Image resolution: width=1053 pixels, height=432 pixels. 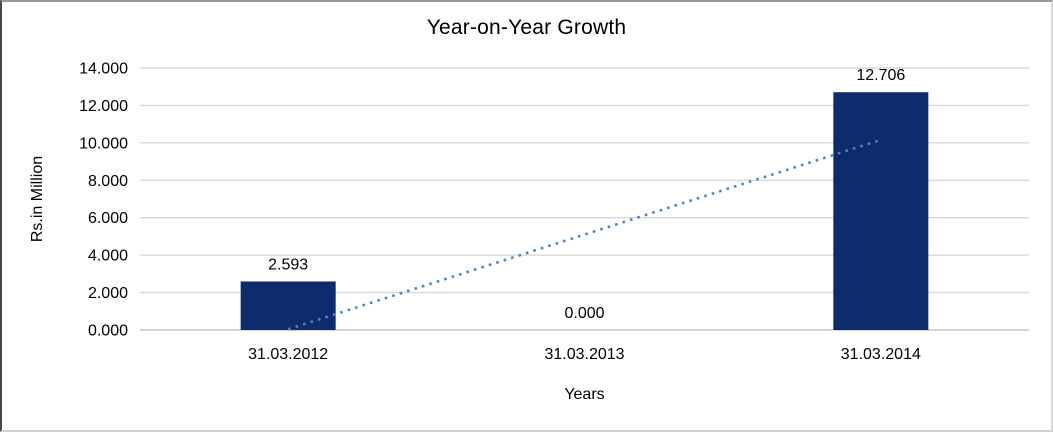 I want to click on x-category-label: 31.03.2012, so click(x=288, y=354).